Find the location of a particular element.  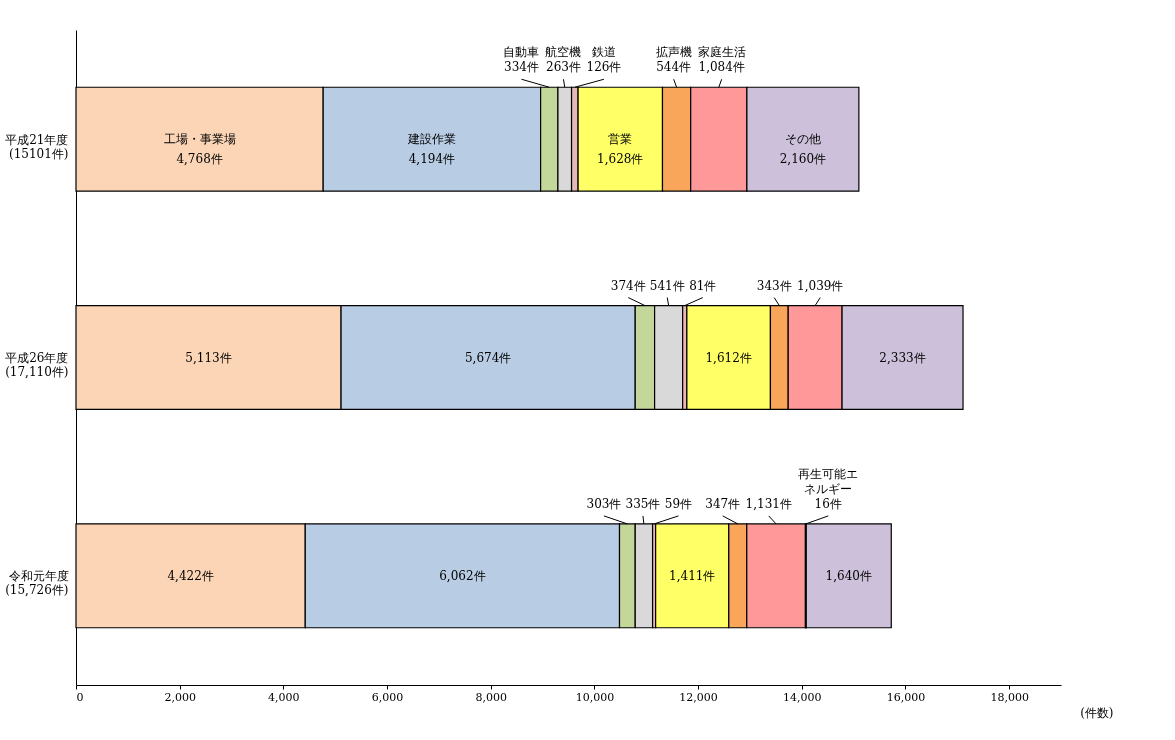

data-label: 334件 is located at coordinates (521, 67).